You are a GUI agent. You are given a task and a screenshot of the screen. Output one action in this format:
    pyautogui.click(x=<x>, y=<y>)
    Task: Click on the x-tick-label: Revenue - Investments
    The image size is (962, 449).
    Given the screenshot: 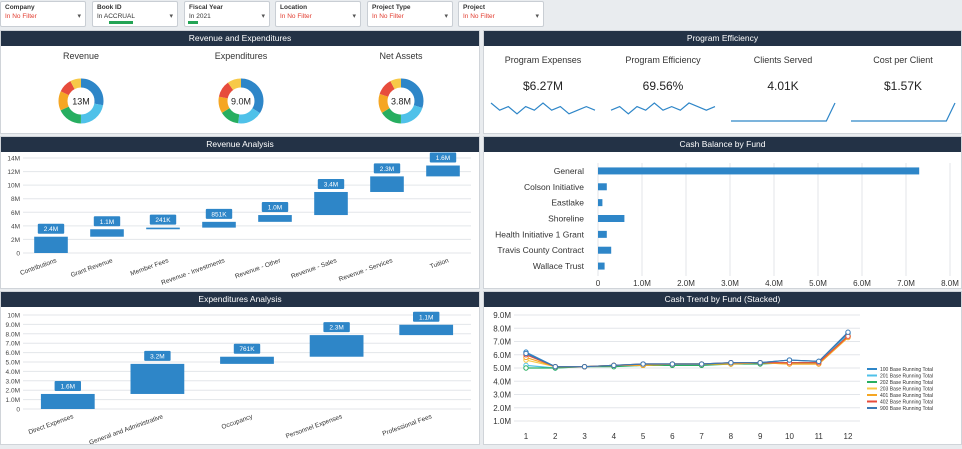 What is the action you would take?
    pyautogui.click(x=193, y=272)
    